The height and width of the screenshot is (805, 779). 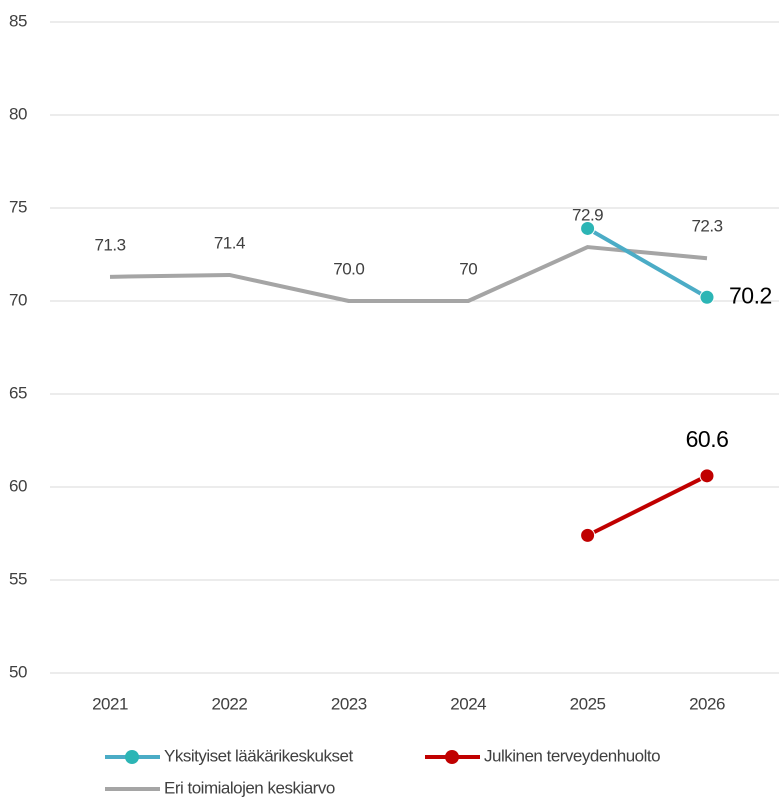 What do you see at coordinates (706, 226) in the screenshot?
I see `data-label: 72.3` at bounding box center [706, 226].